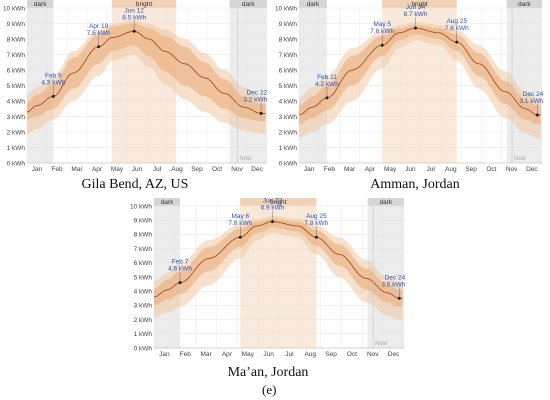 This screenshot has width=550, height=400. What do you see at coordinates (393, 284) in the screenshot?
I see `annotation-value: 3.5 kWh` at bounding box center [393, 284].